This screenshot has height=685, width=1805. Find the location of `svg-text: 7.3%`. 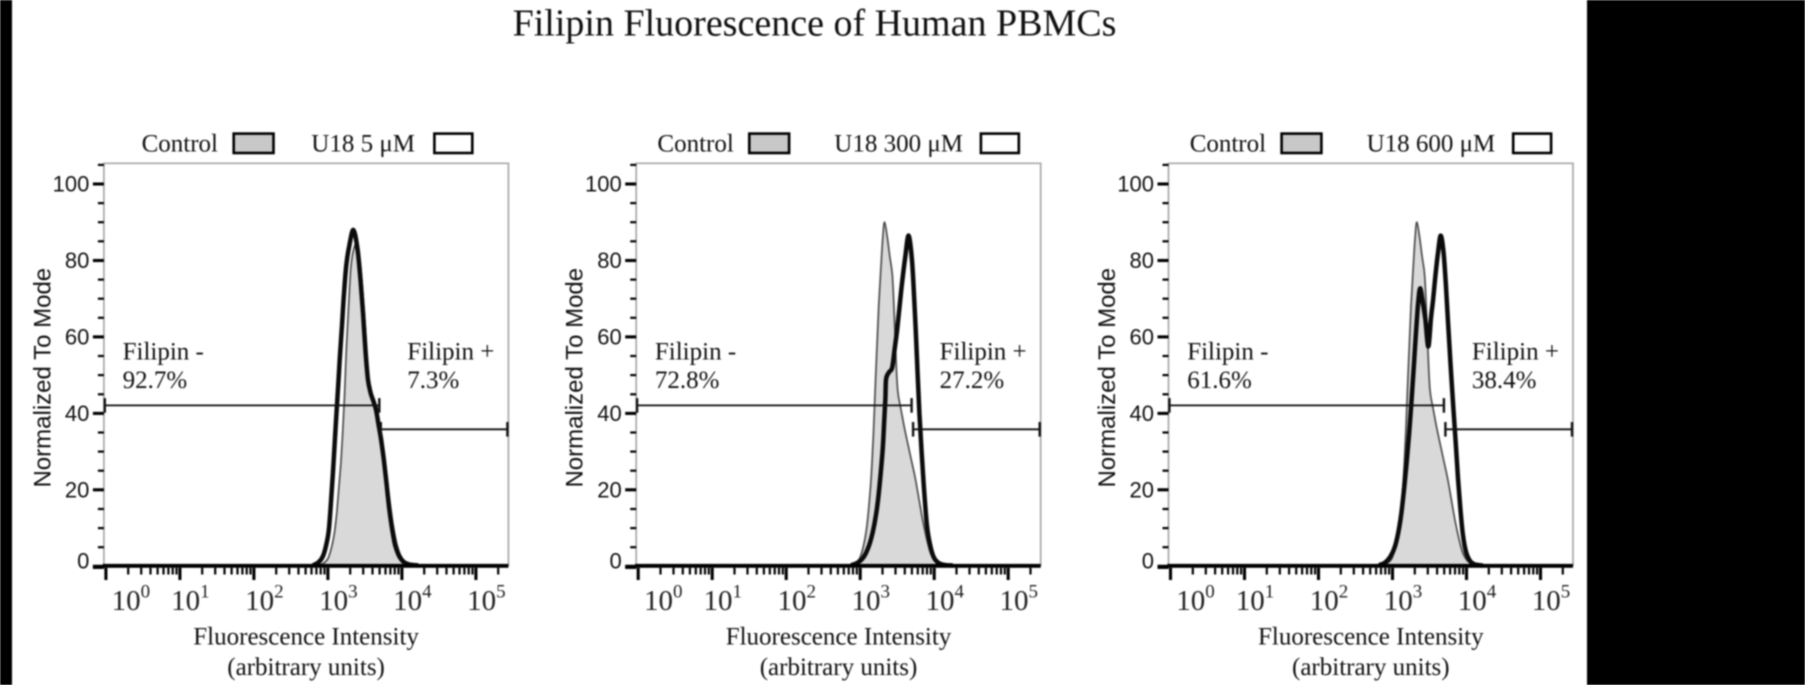

svg-text: 7.3% is located at coordinates (433, 380).